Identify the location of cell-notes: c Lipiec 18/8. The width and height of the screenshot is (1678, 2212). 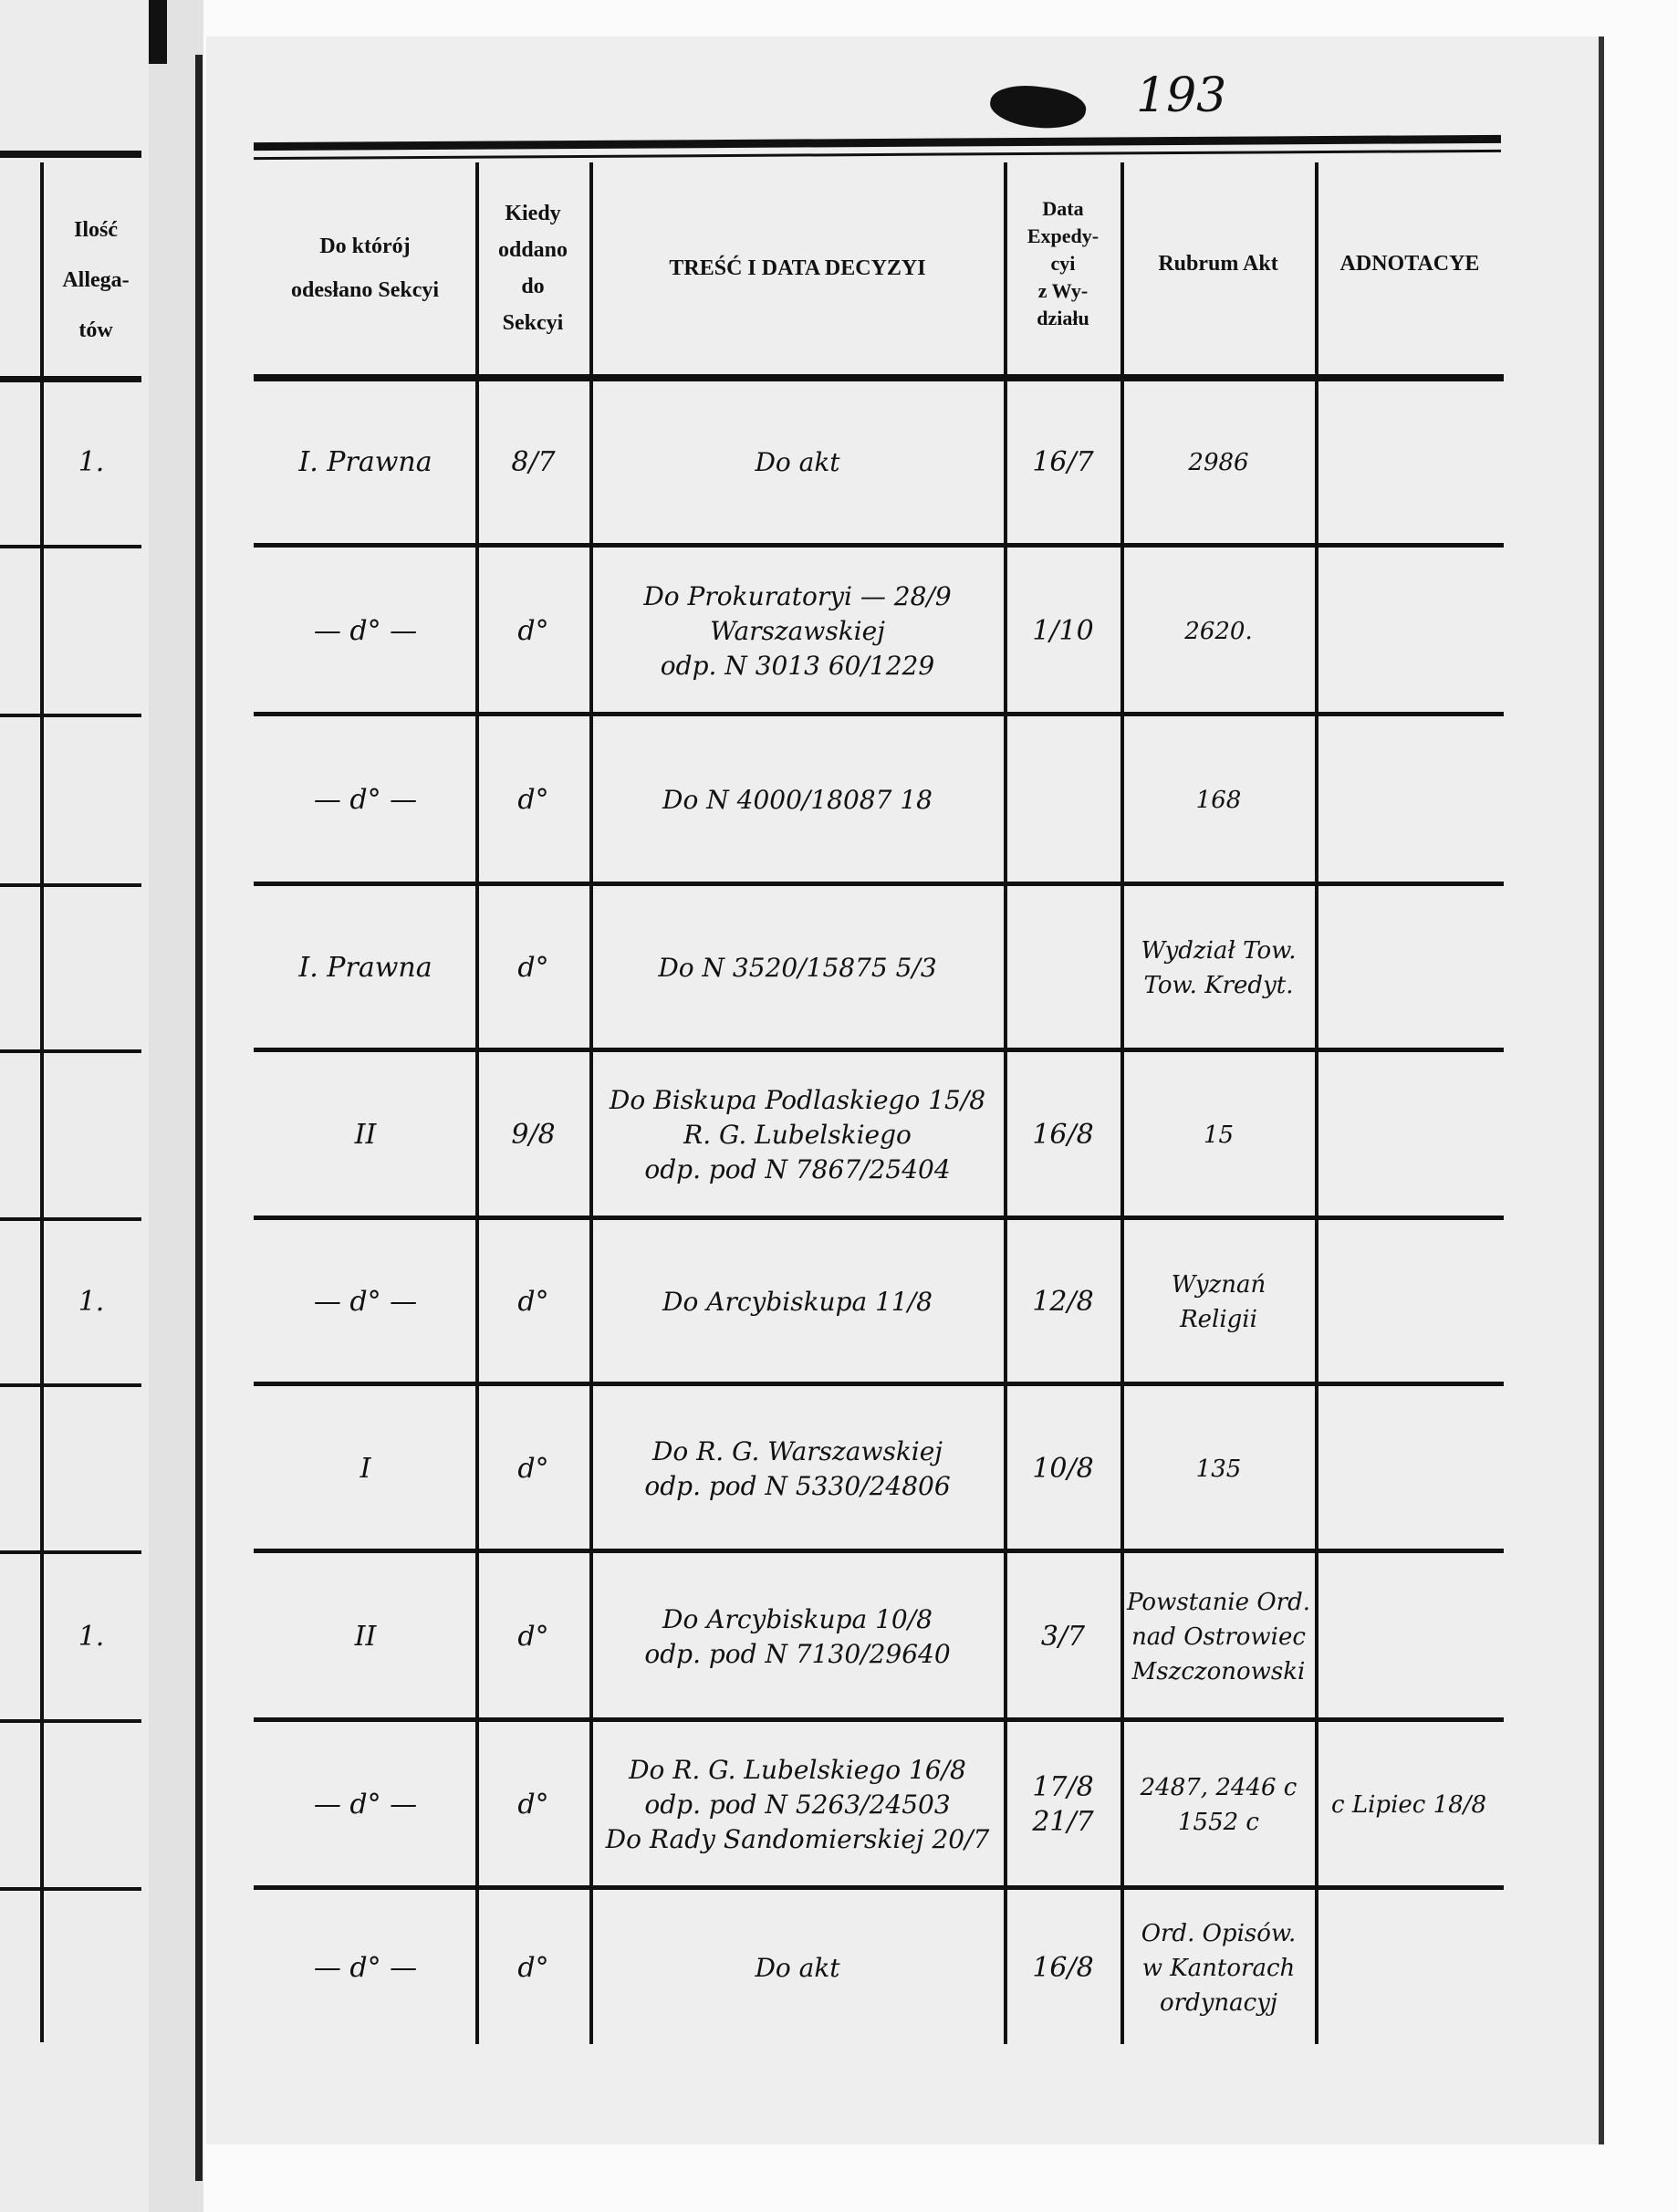
(1408, 1805).